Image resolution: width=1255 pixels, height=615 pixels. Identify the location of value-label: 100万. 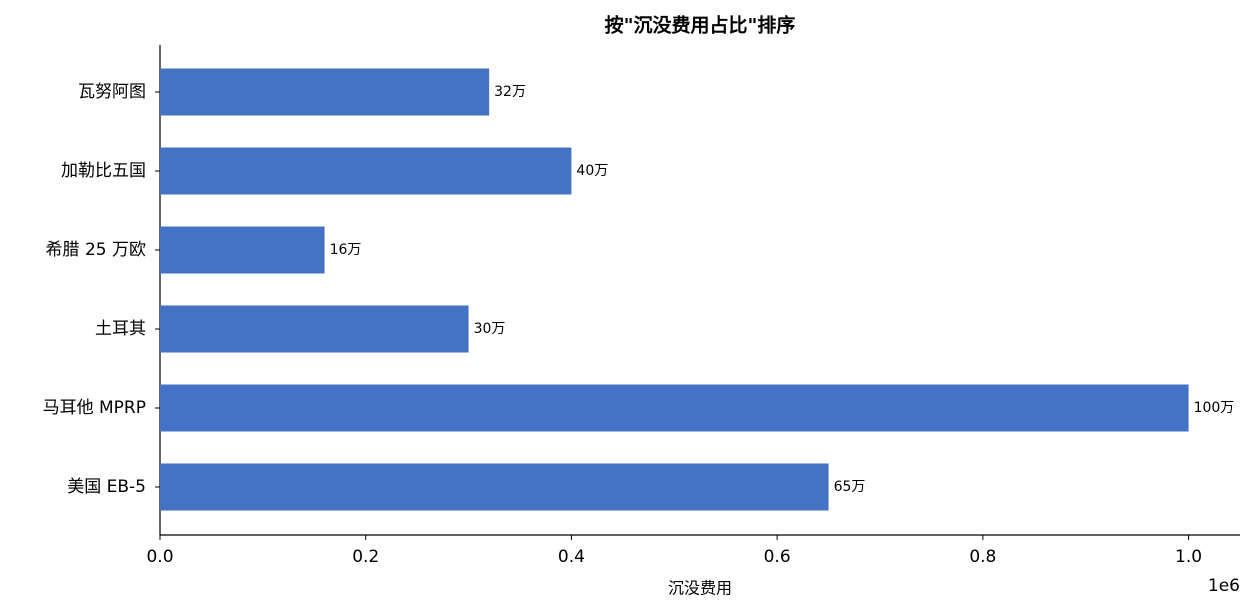
(1214, 408).